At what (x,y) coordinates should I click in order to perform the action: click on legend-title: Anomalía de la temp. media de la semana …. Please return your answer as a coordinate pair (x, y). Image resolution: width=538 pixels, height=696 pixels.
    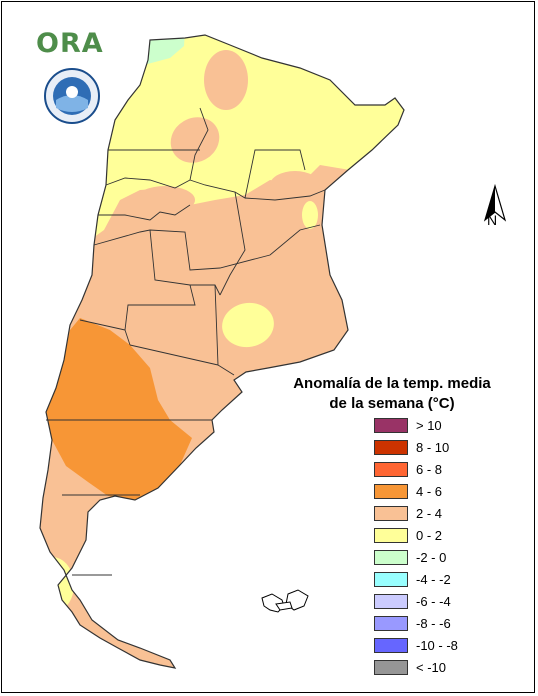
    Looking at the image, I should click on (392, 394).